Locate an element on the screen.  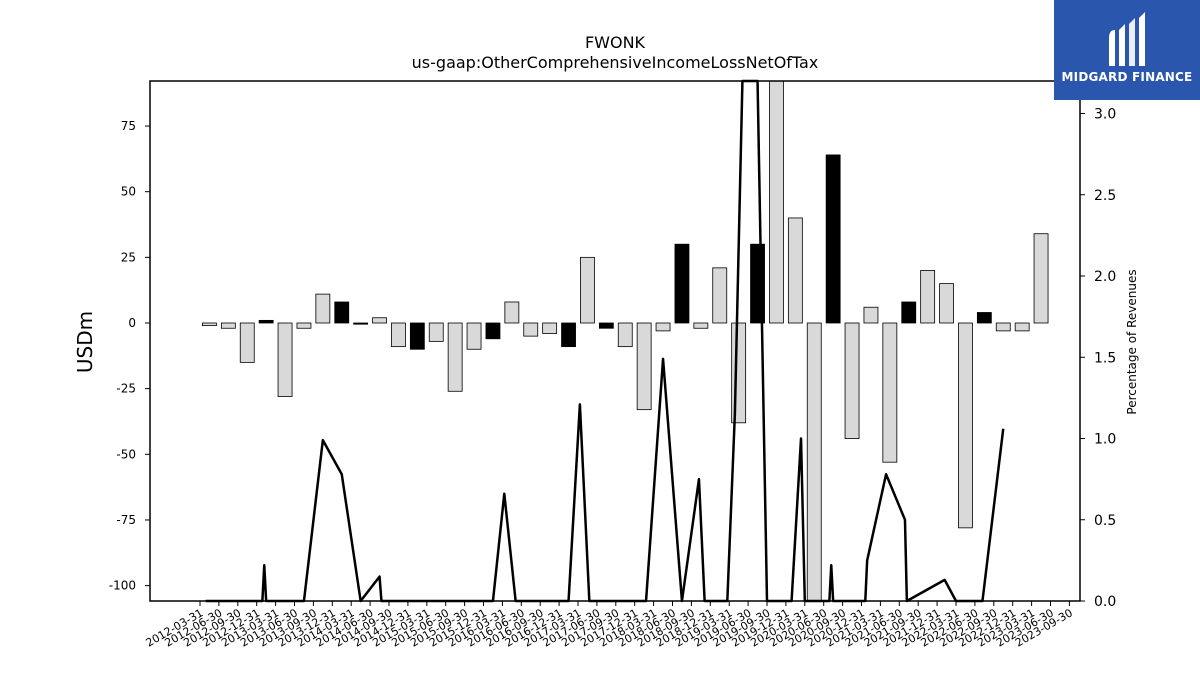
y-tick-label: -100 is located at coordinates (122, 586).